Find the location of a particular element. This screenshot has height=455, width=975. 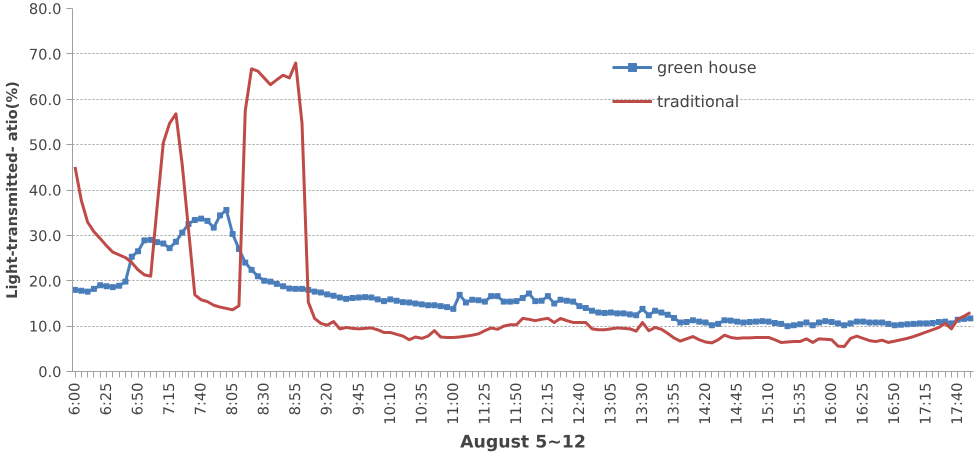

x-tick-label: 11:50 is located at coordinates (516, 403).